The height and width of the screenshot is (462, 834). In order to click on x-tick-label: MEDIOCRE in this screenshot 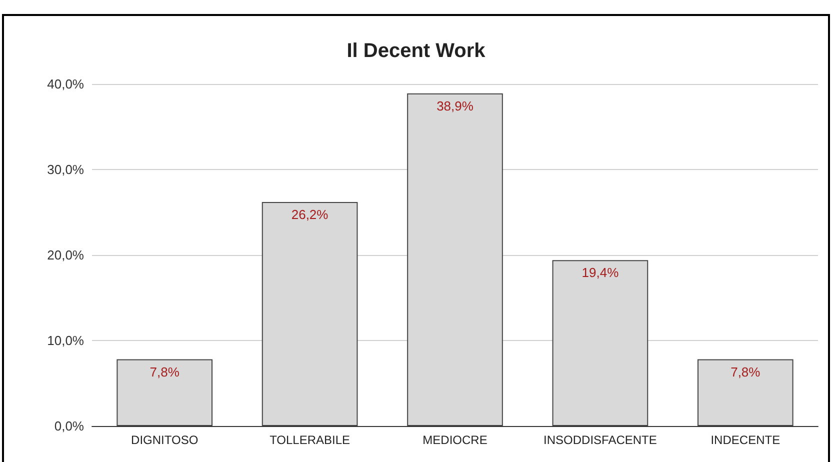, I will do `click(455, 440)`.